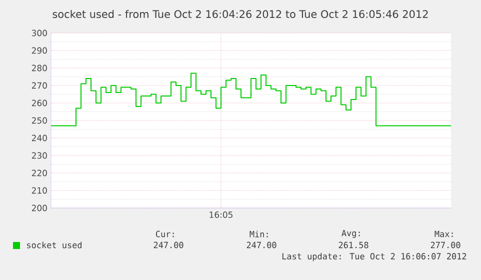 Image resolution: width=481 pixels, height=280 pixels. What do you see at coordinates (39, 173) in the screenshot?
I see `y-tick-label: 220` at bounding box center [39, 173].